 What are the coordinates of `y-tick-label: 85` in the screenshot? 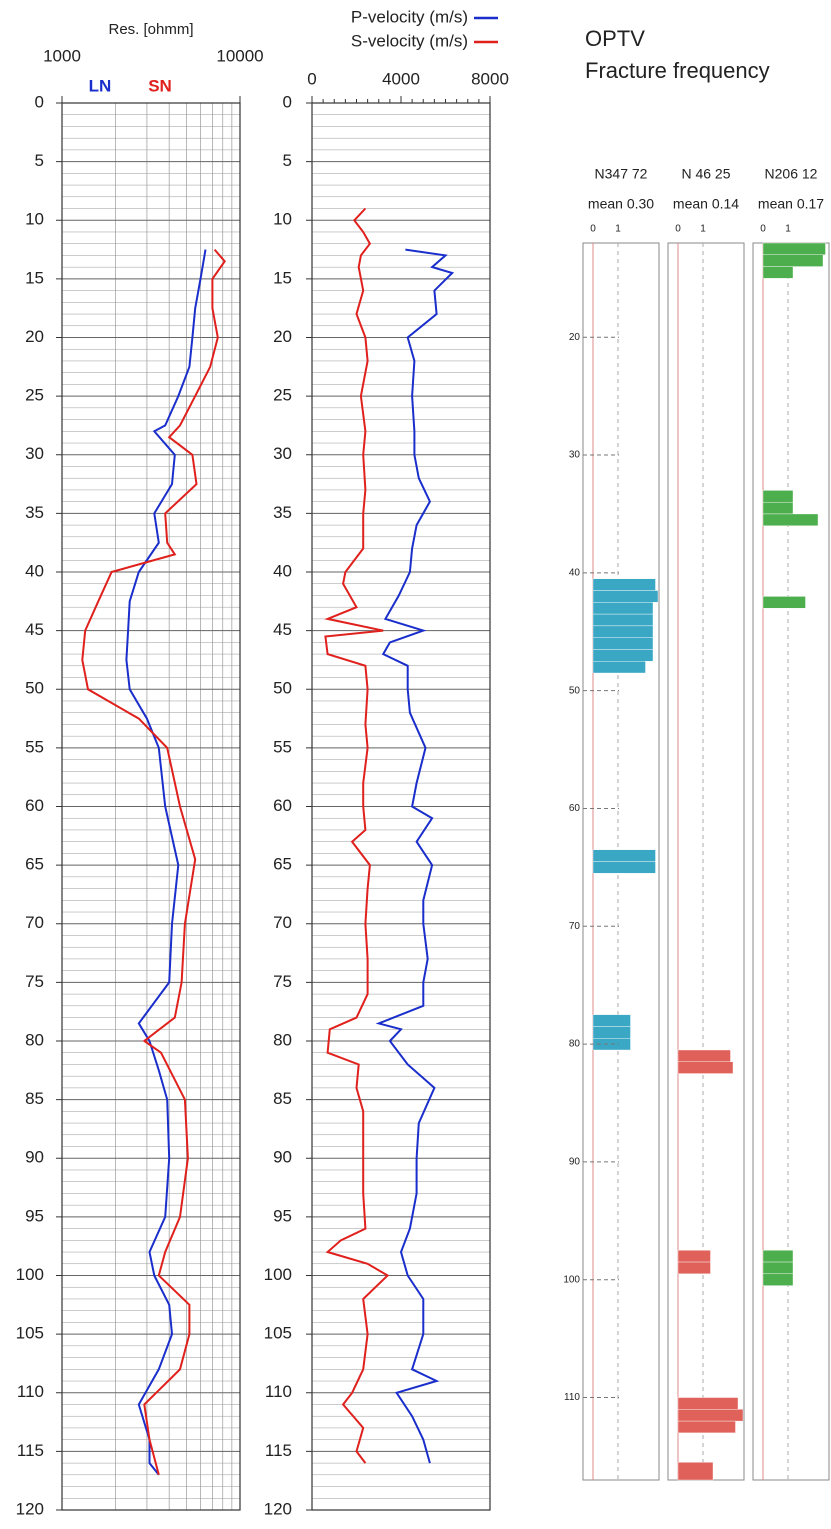 It's located at (34, 1098).